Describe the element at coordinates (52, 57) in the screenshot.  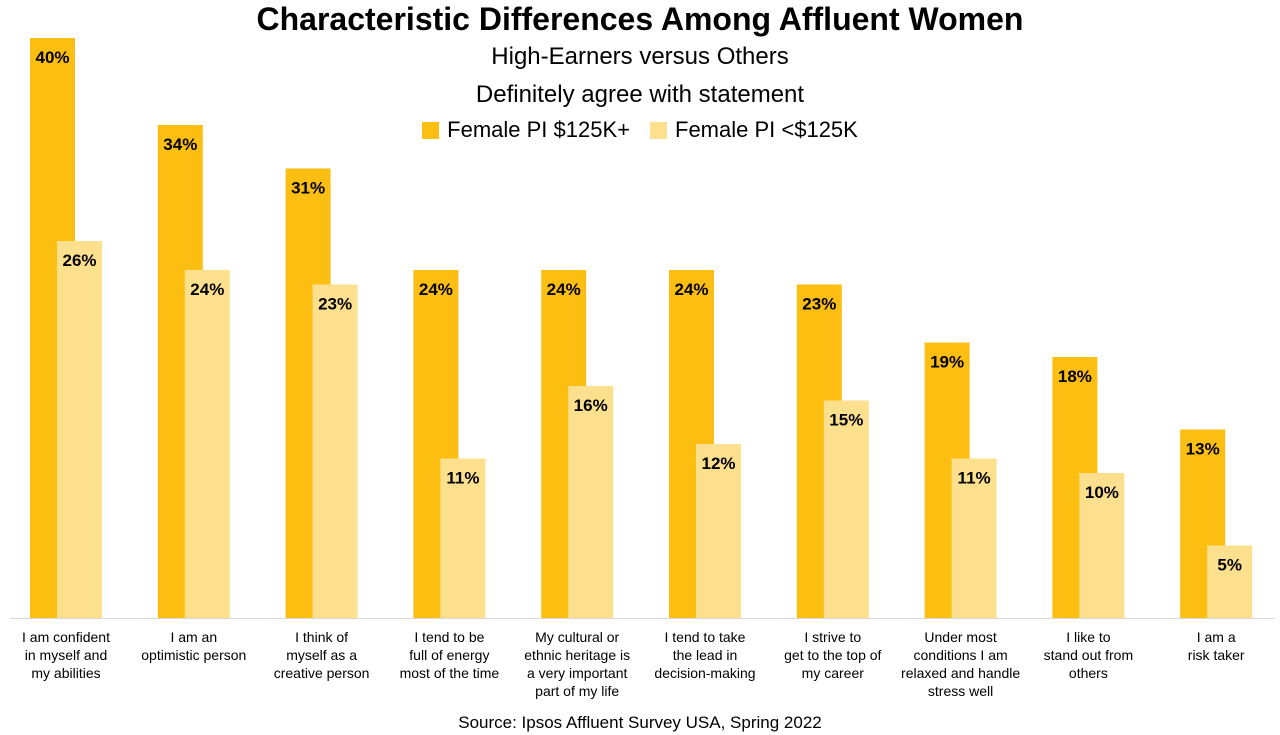
I see `data-label-high-0: 40%` at that location.